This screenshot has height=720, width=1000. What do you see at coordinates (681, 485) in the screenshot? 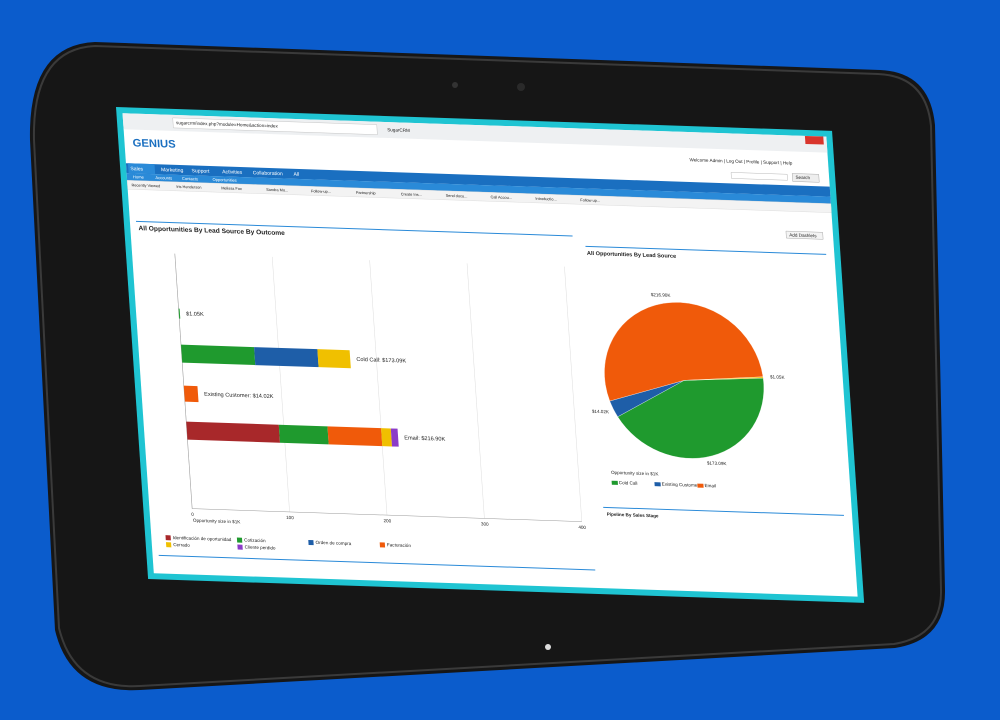
I see `legend-label: Existing Customer` at bounding box center [681, 485].